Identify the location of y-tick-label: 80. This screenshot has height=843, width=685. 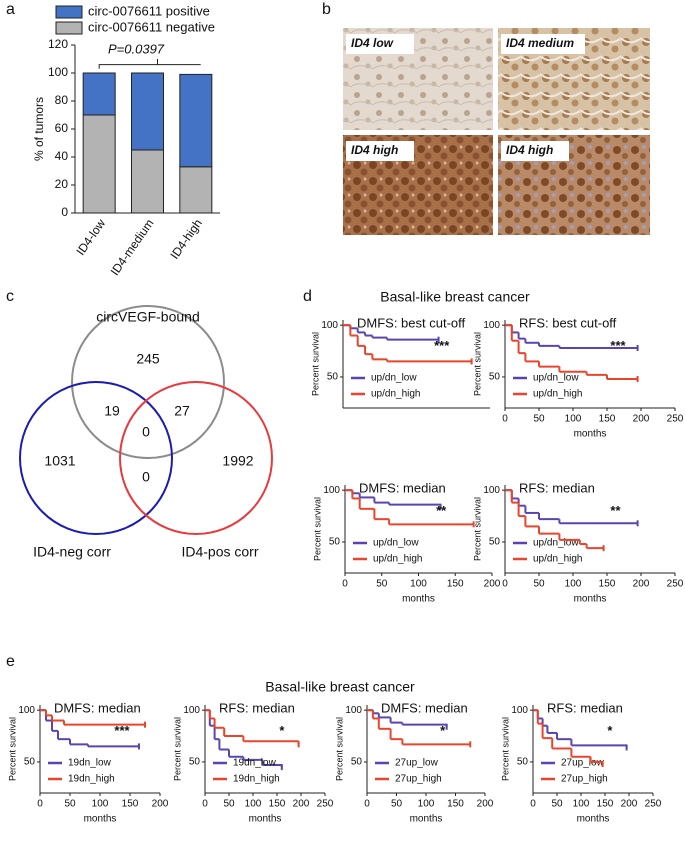
(62, 100).